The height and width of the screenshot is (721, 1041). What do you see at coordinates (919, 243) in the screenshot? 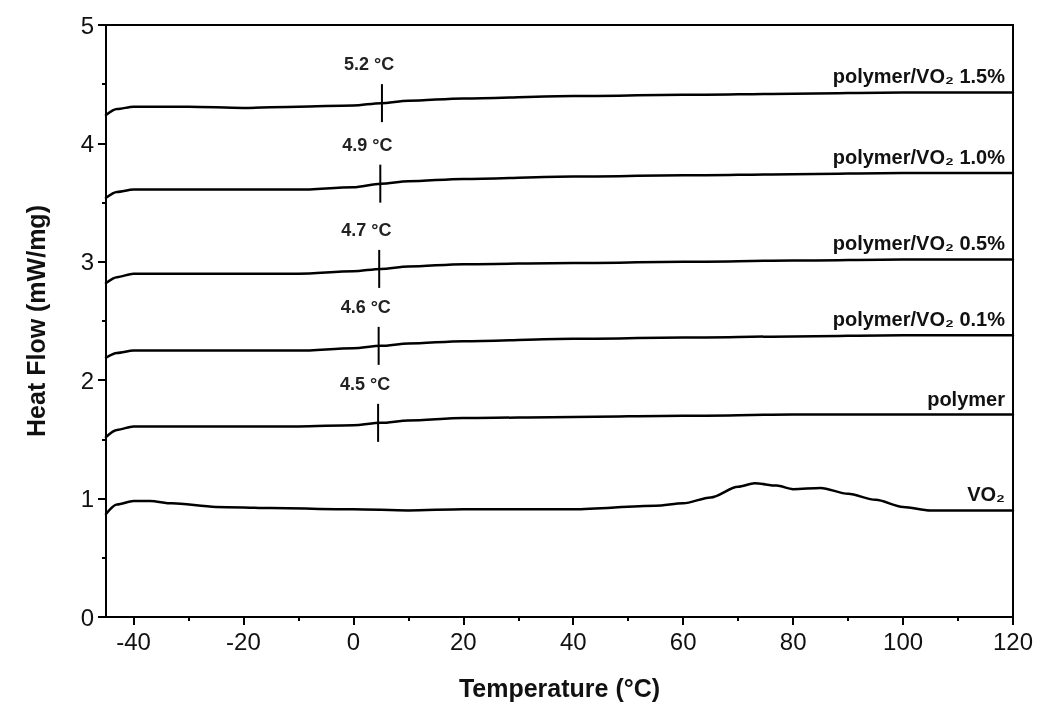
I see `series-label: polymer/VO₂ 0.5%` at bounding box center [919, 243].